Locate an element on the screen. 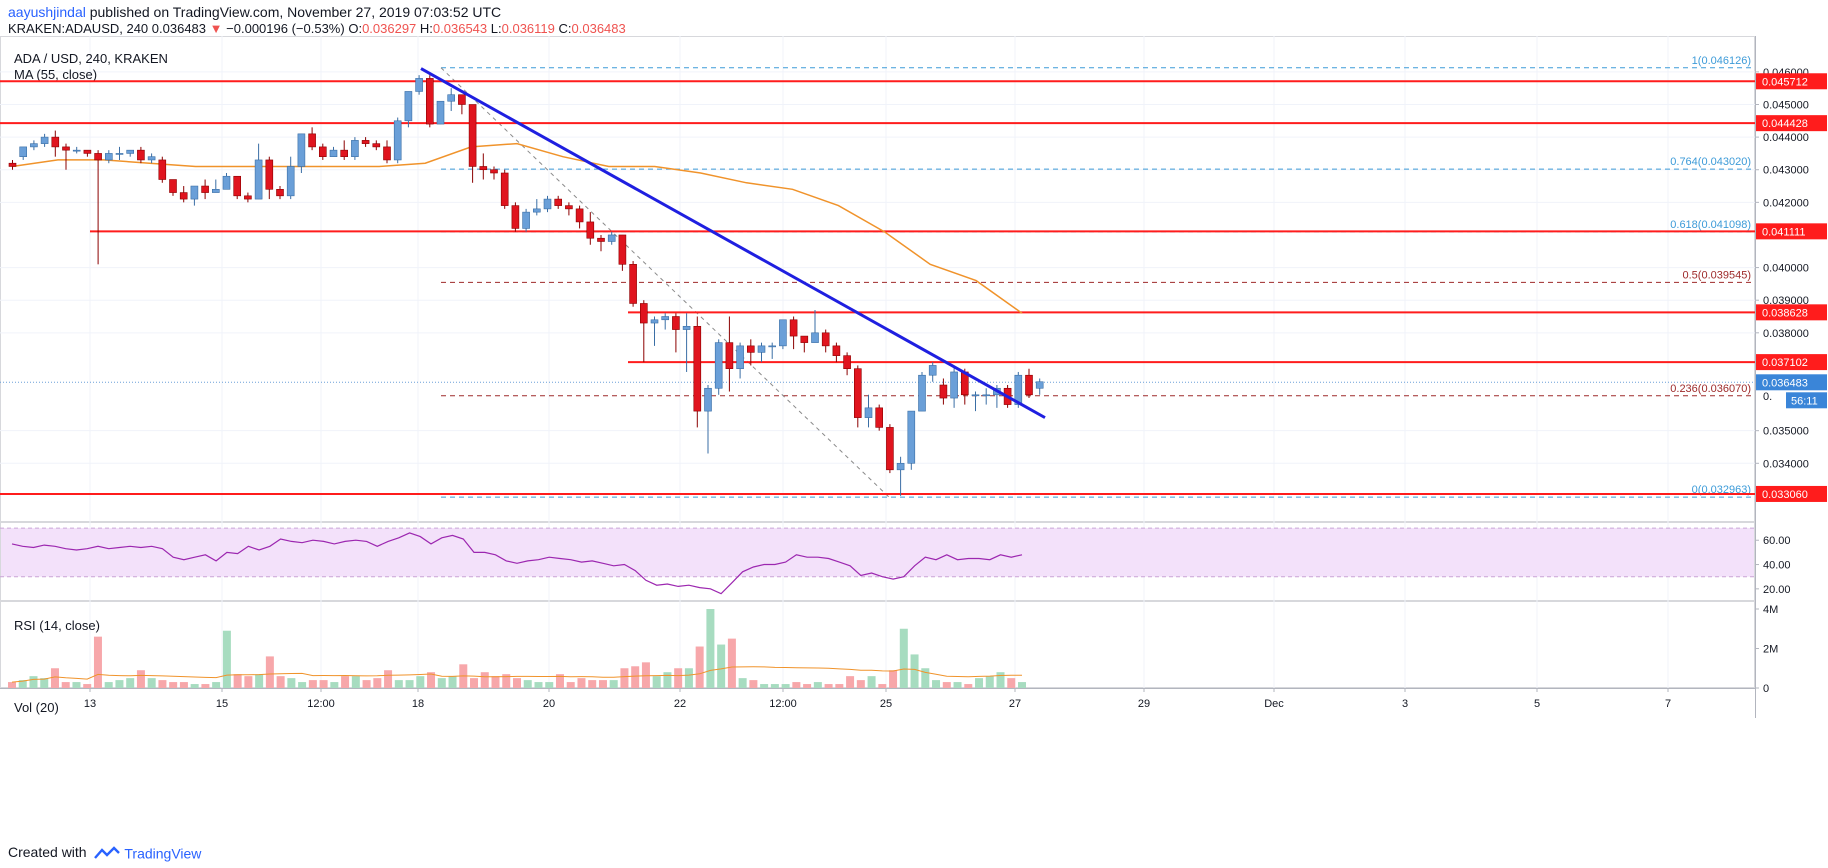  volume-tick-label: 2M is located at coordinates (1770, 650).